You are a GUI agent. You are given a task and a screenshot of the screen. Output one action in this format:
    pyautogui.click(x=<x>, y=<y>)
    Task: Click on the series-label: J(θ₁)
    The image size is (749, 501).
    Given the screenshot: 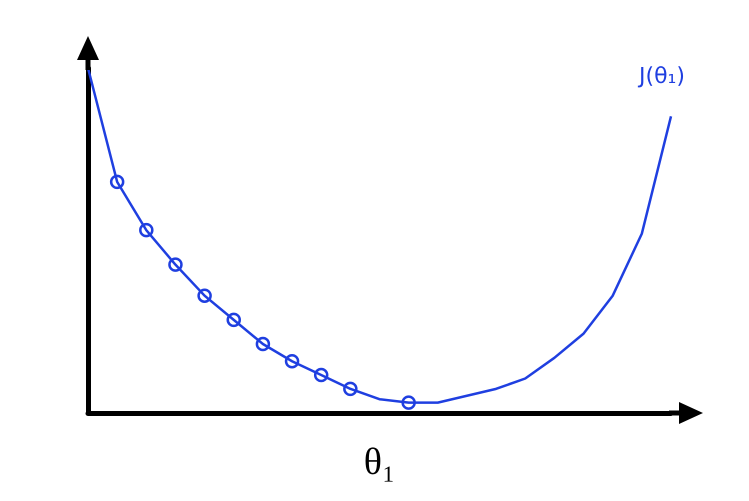 What is the action you would take?
    pyautogui.click(x=661, y=76)
    